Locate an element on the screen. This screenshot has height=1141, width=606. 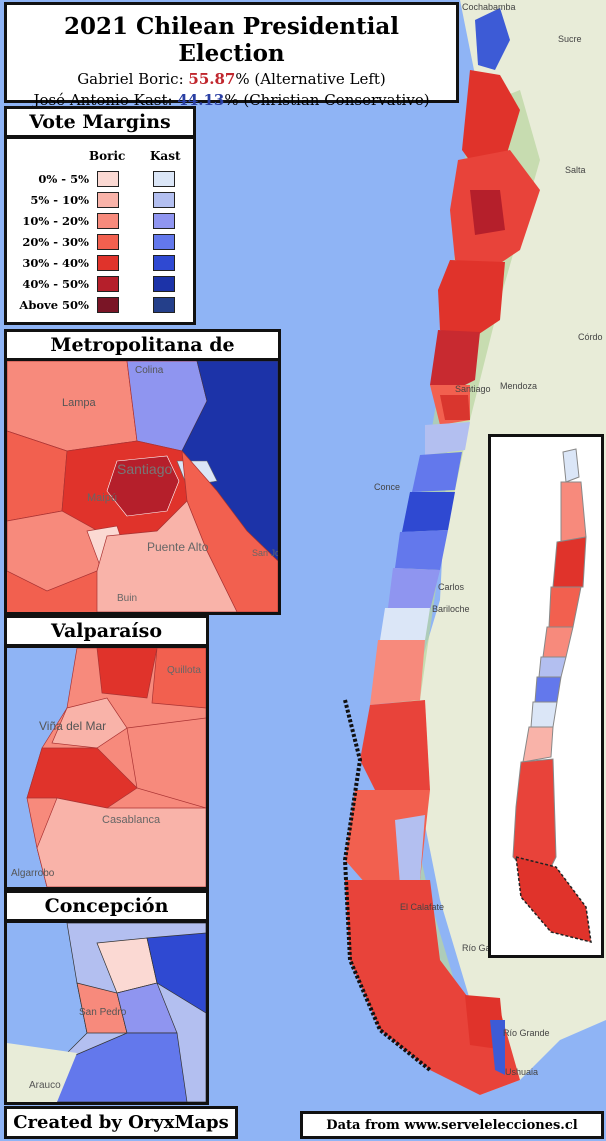
legend-title-box: Vote Margins is located at coordinates (100, 122).